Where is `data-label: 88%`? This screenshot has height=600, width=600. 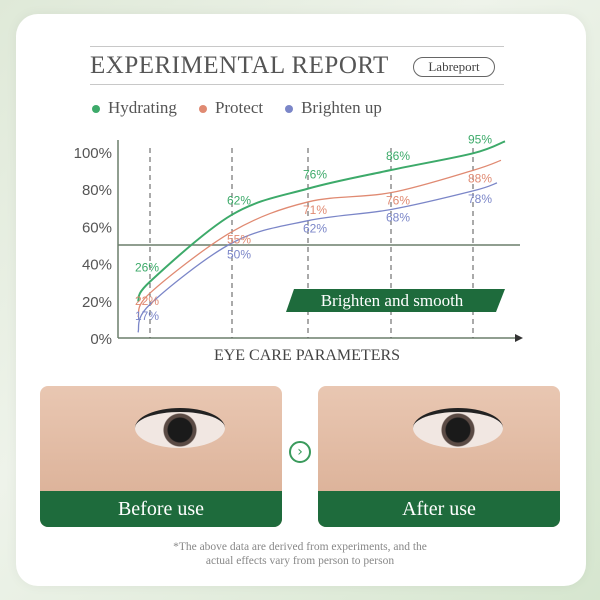
data-label: 88% is located at coordinates (480, 178).